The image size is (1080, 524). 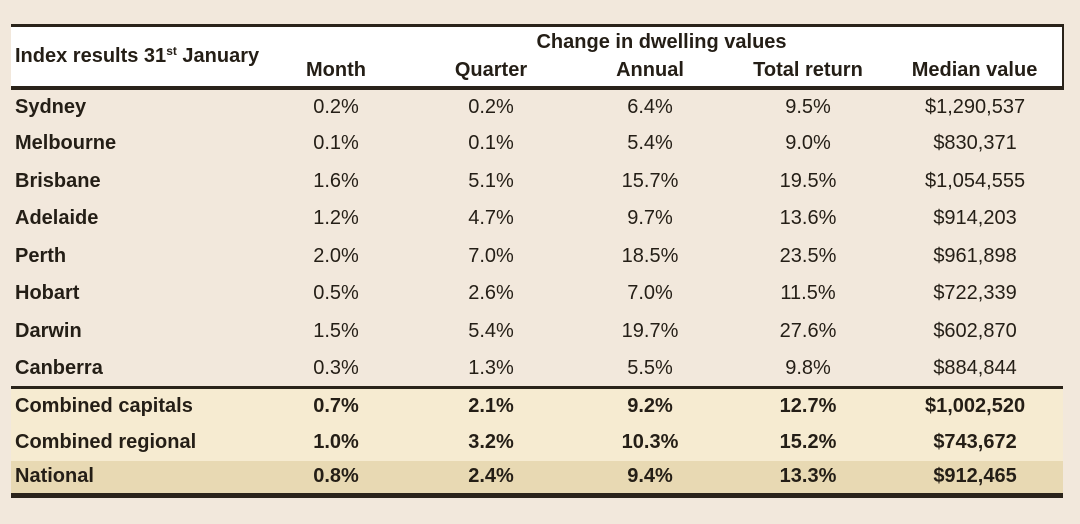 I want to click on cell-total-return: 15.2%, so click(x=808, y=442).